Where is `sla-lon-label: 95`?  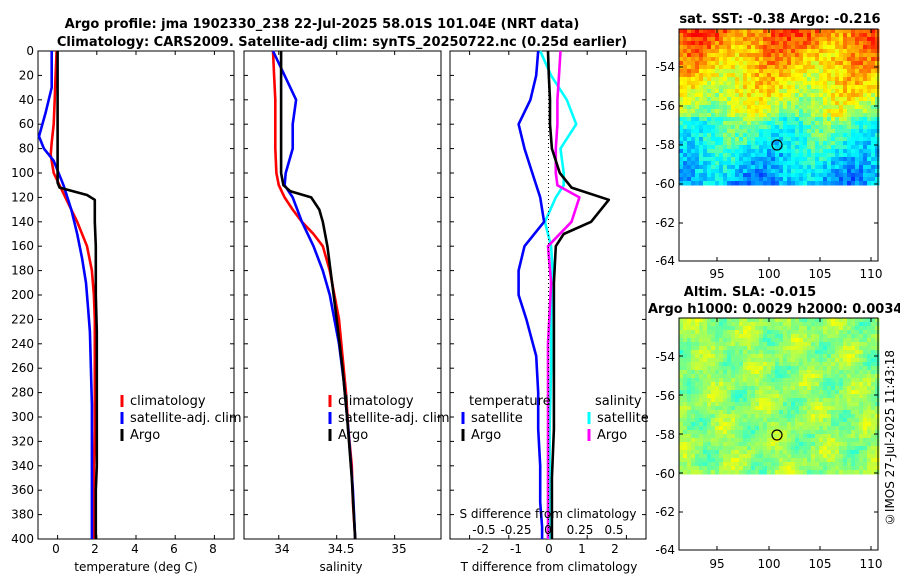
sla-lon-label: 95 is located at coordinates (716, 564).